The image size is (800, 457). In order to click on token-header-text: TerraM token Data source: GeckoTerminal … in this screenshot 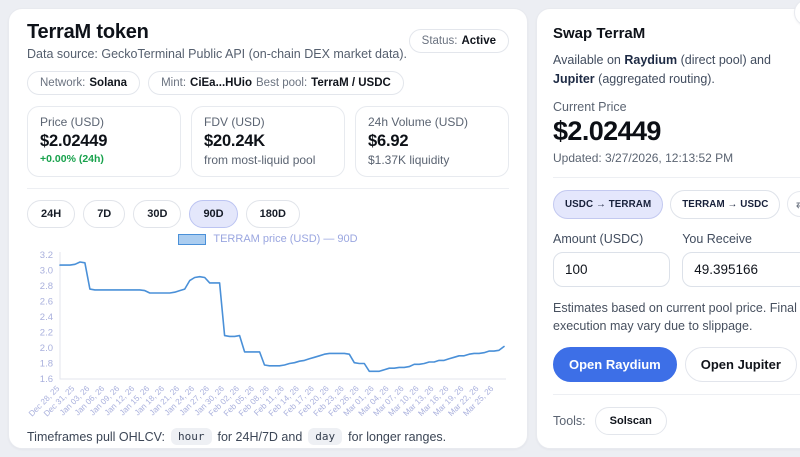, I will do `click(217, 41)`.